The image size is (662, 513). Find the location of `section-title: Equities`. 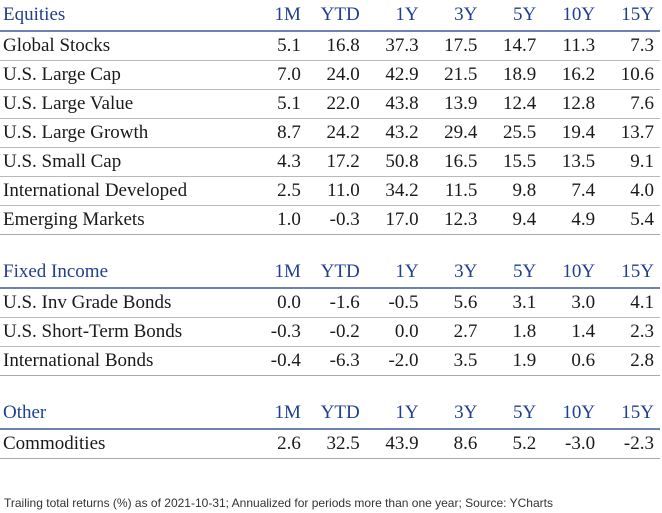

section-title: Equities is located at coordinates (124, 16).